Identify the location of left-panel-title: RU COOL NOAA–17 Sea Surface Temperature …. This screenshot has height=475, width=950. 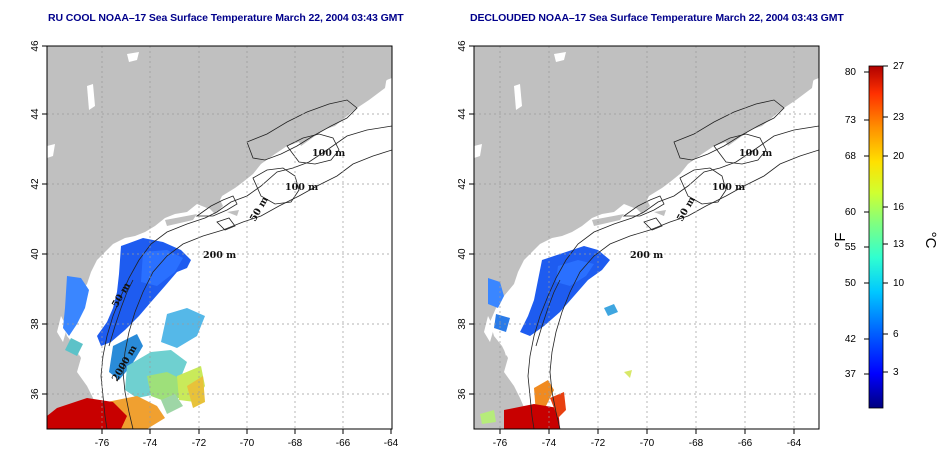
(226, 18).